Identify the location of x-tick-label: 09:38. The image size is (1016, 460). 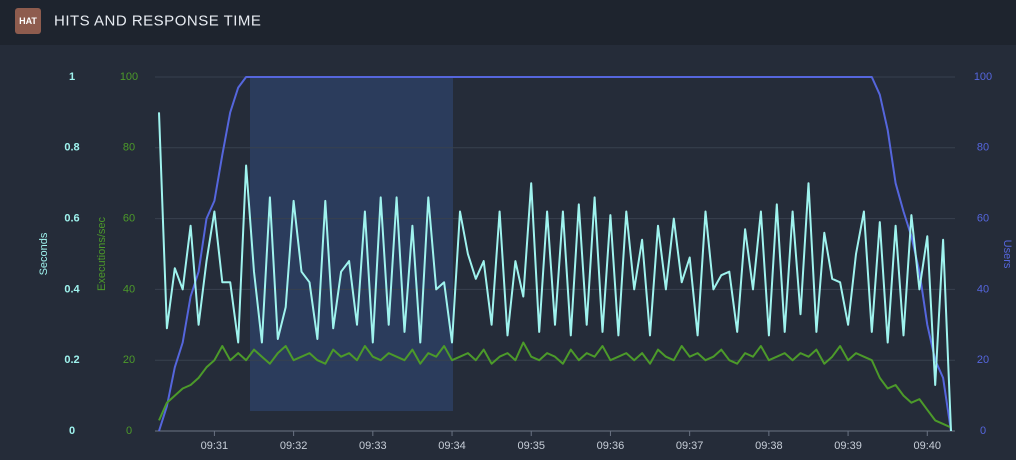
(769, 446).